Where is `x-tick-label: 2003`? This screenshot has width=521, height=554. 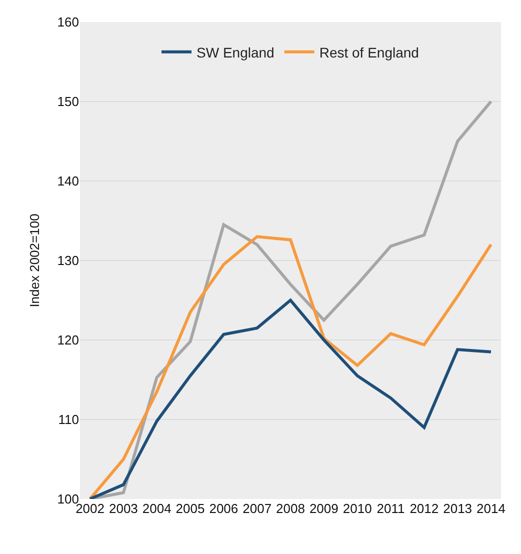
x-tick-label: 2003 is located at coordinates (123, 508).